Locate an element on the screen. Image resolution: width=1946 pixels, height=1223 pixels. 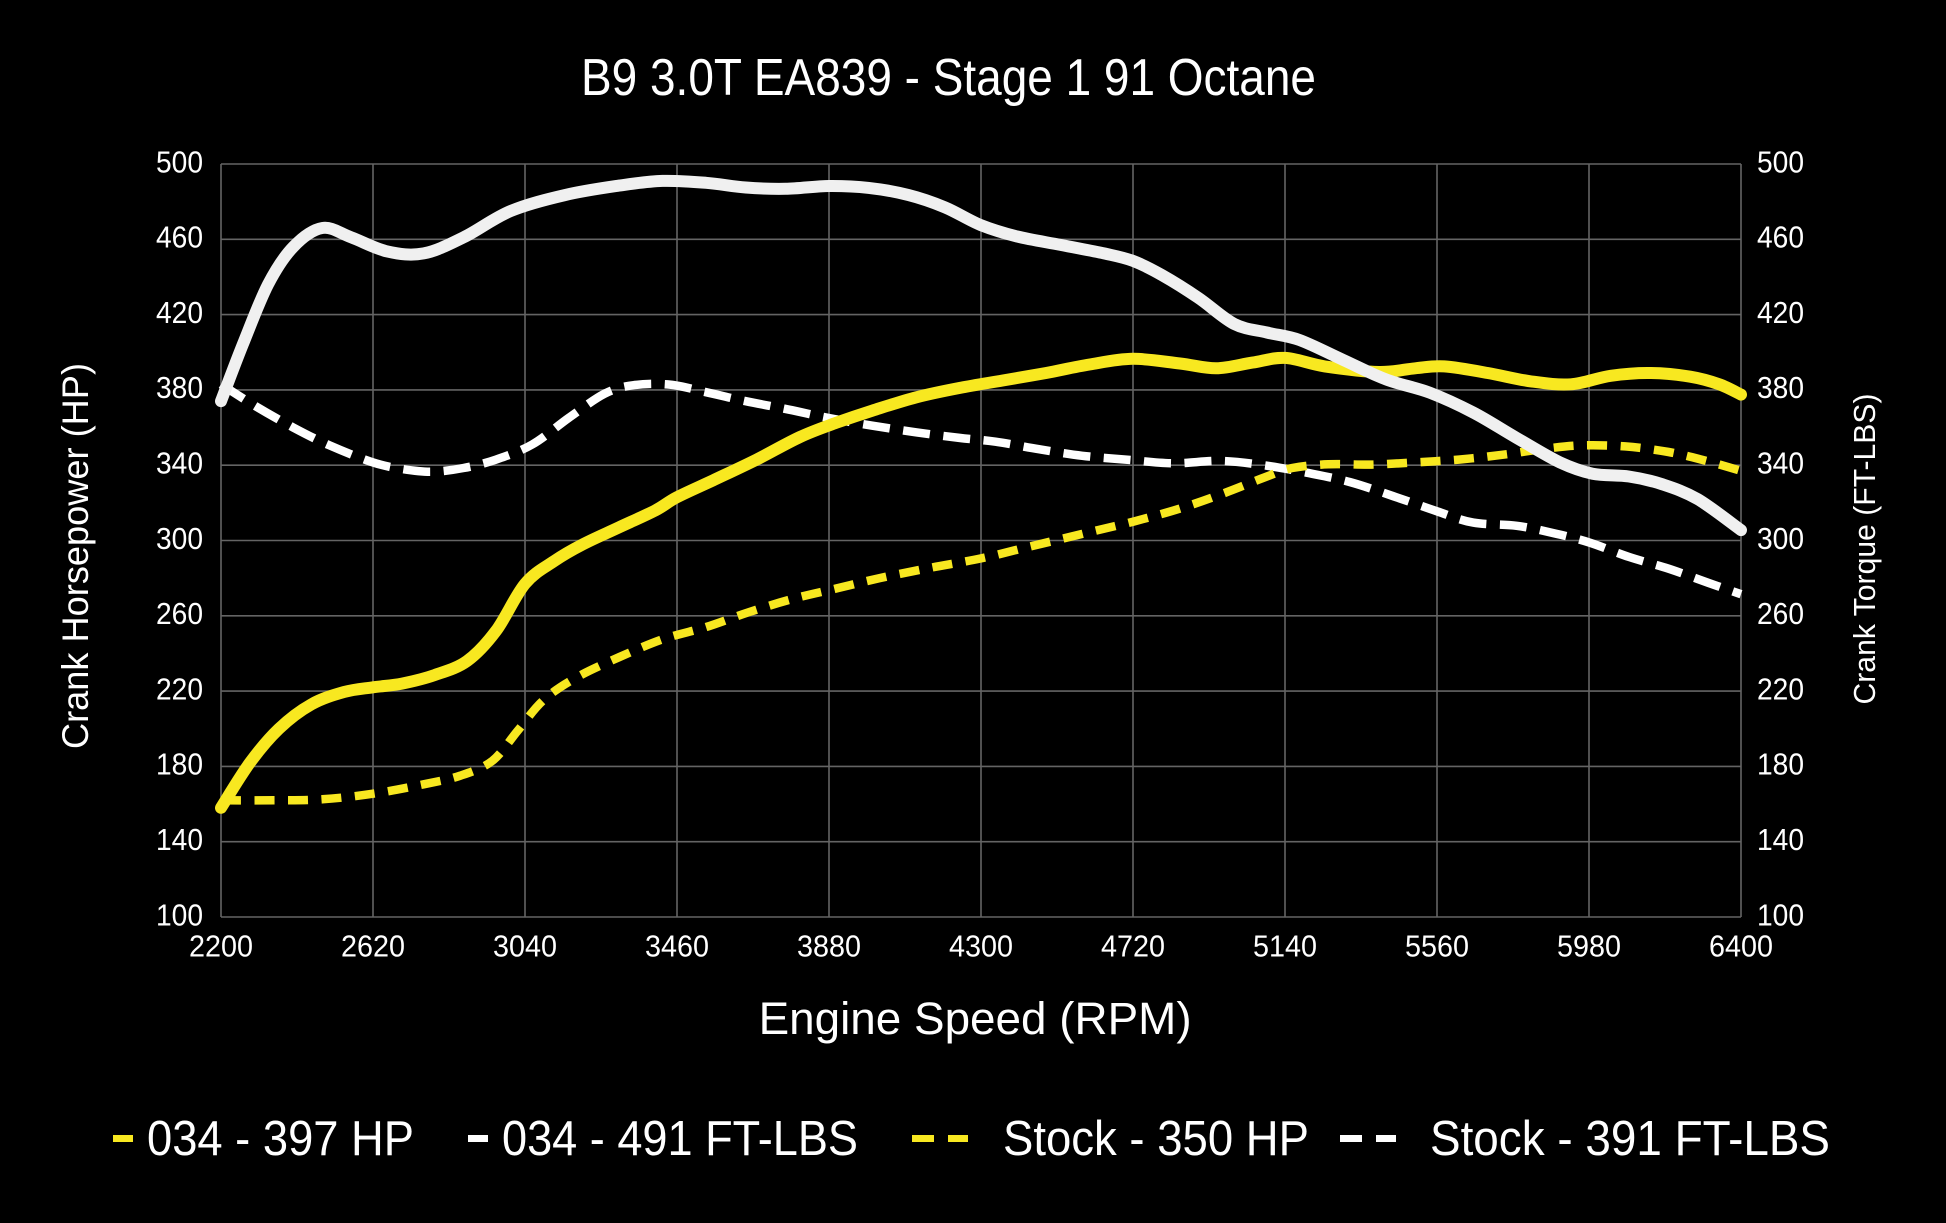
svg-text:B9 3.0T EA839 - Stage 1 91 Oct: B9 3.0T EA839 - Stage 1 91 Octane is located at coordinates (948, 77).